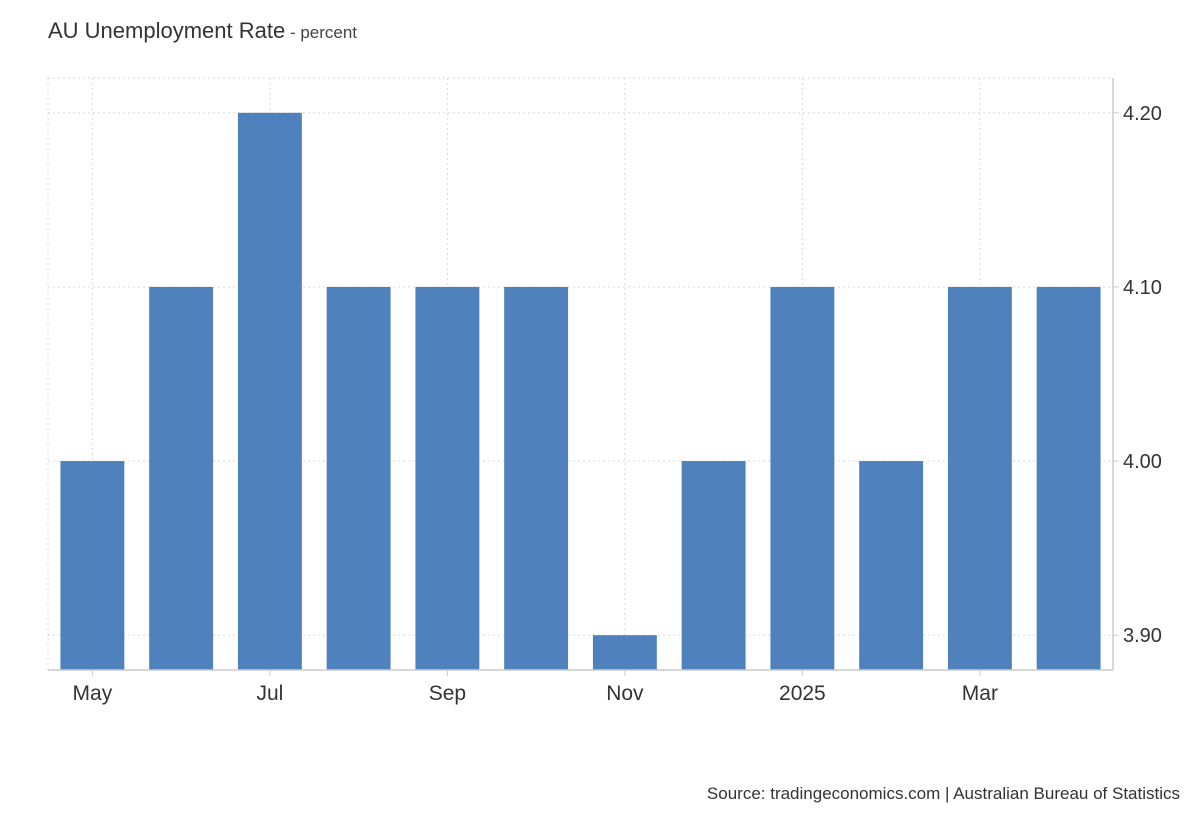 The image size is (1200, 820). I want to click on chart-title: AU Unemployment Rate - percent, so click(202, 31).